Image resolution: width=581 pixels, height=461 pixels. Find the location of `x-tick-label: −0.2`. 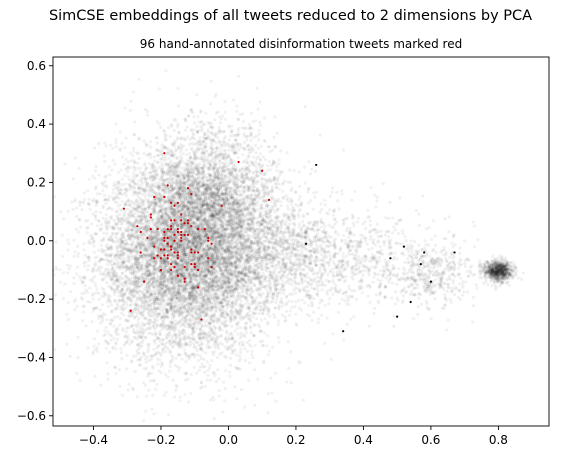

x-tick-label: −0.2 is located at coordinates (160, 440).